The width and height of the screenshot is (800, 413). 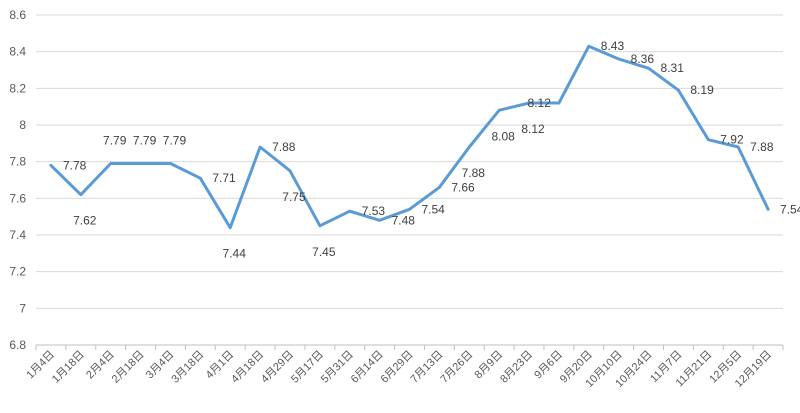 What do you see at coordinates (17, 235) in the screenshot?
I see `y-tick-label: 7.4` at bounding box center [17, 235].